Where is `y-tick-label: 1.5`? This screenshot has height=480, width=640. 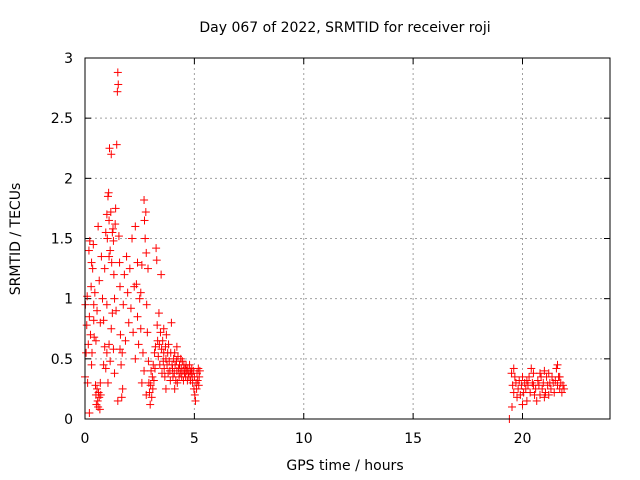 y-tick-label: 1.5 is located at coordinates (62, 240).